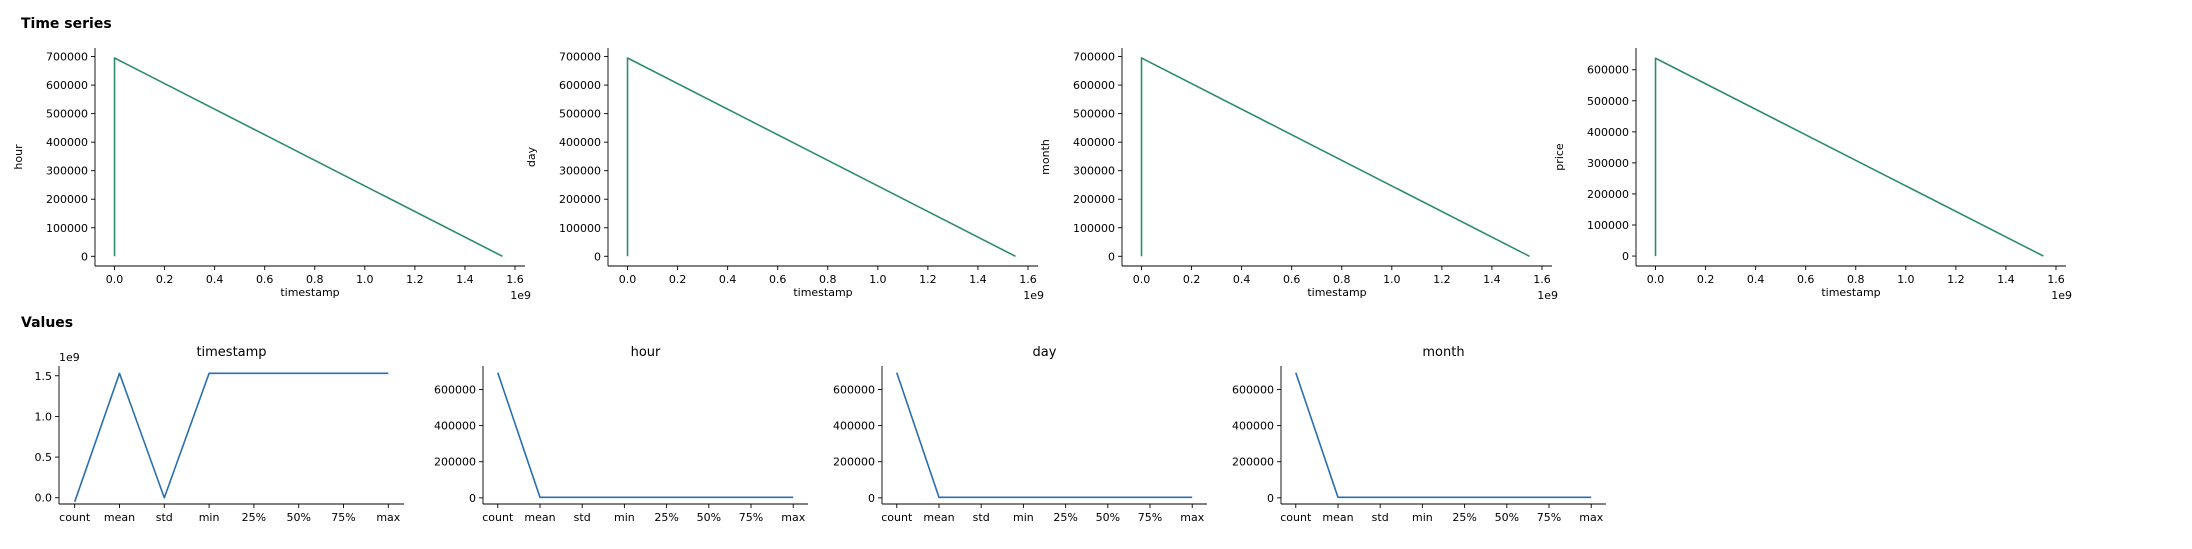 The width and height of the screenshot is (2192, 549). I want to click on y-axis-label: day, so click(531, 156).